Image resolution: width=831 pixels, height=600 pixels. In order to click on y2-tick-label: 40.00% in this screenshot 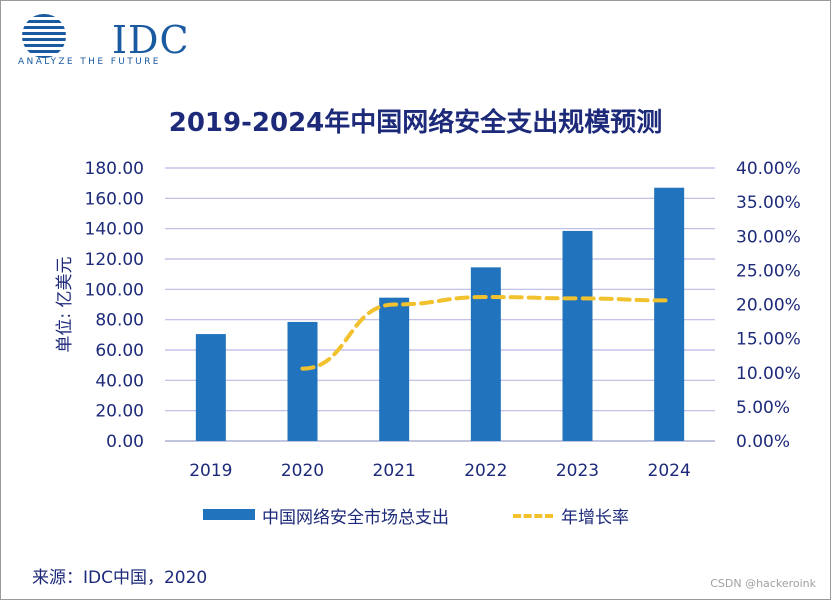, I will do `click(768, 169)`.